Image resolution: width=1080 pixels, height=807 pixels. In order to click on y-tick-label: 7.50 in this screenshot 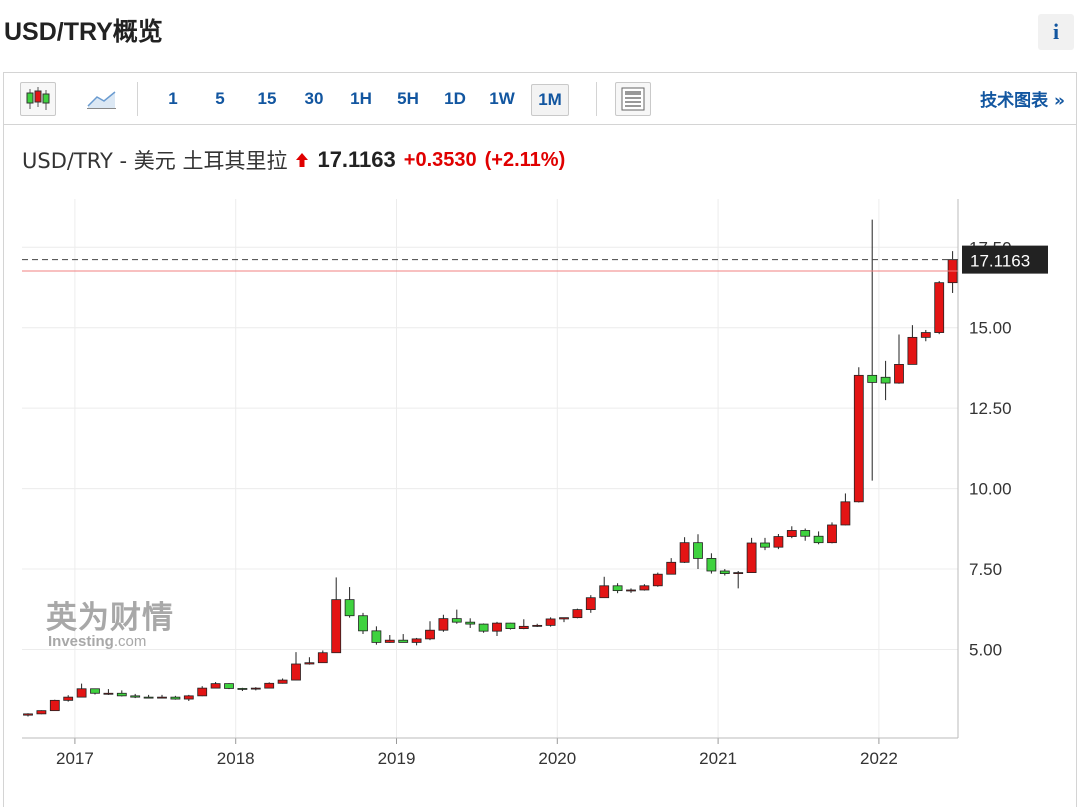, I will do `click(985, 569)`.